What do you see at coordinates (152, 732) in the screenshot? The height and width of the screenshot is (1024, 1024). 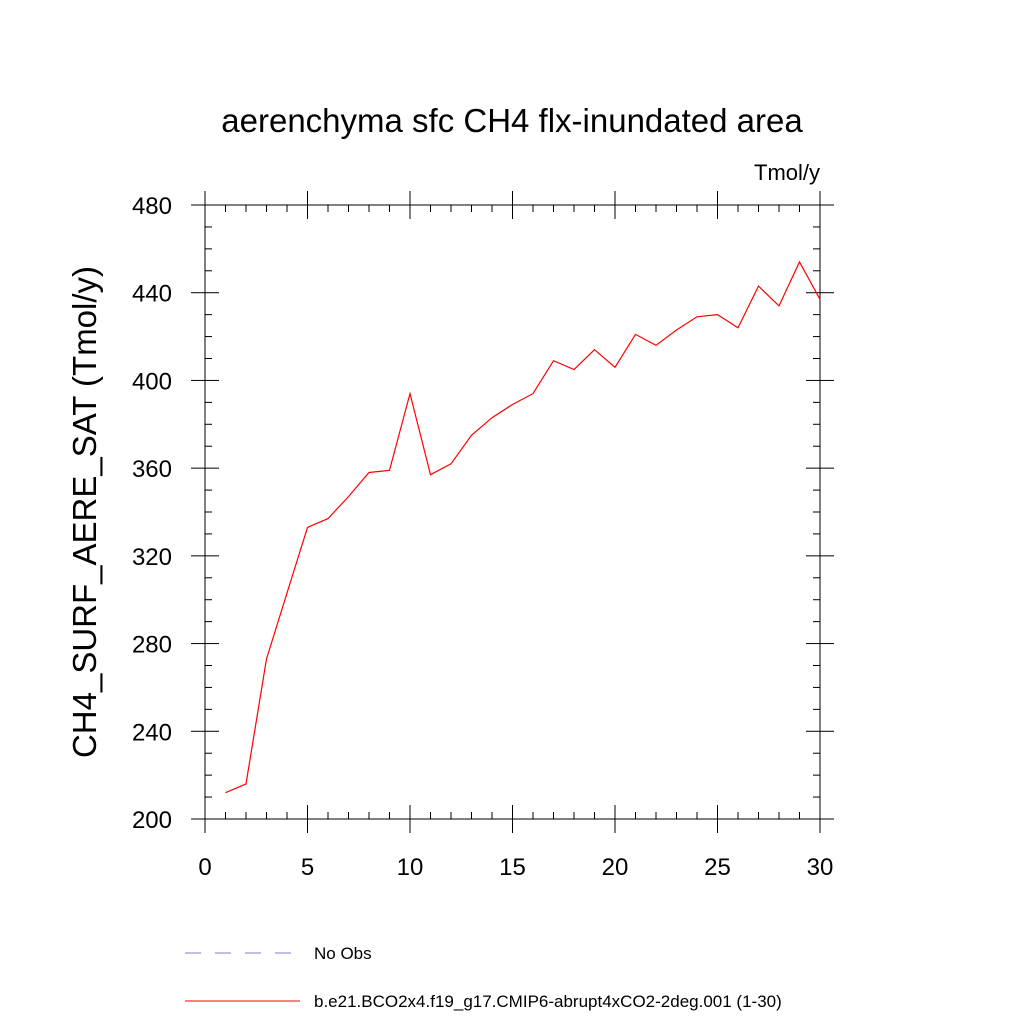 I see `y-tick-label: 240` at bounding box center [152, 732].